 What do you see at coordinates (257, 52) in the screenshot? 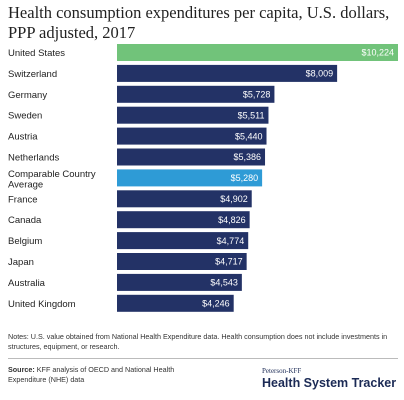
I see `bar-united-states` at bounding box center [257, 52].